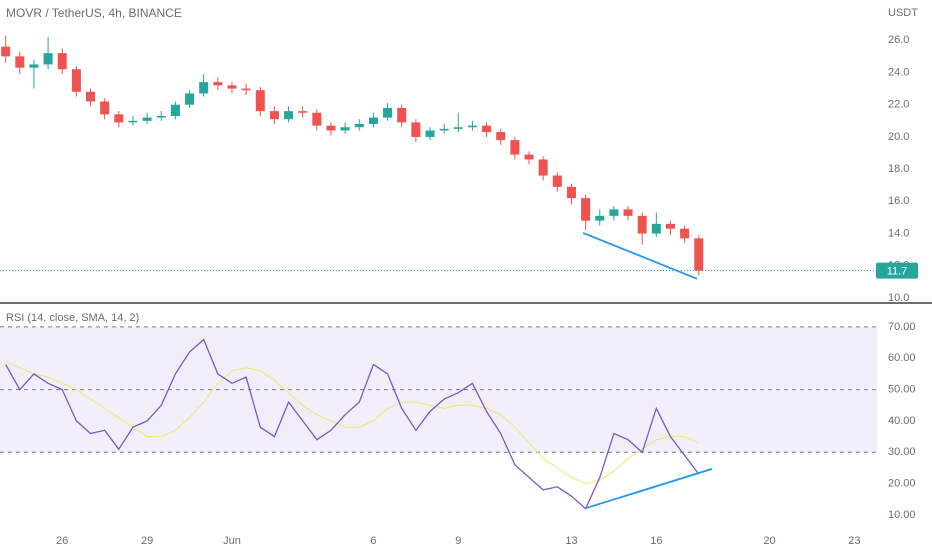  What do you see at coordinates (902, 421) in the screenshot?
I see `y-tick-label: 40.00` at bounding box center [902, 421].